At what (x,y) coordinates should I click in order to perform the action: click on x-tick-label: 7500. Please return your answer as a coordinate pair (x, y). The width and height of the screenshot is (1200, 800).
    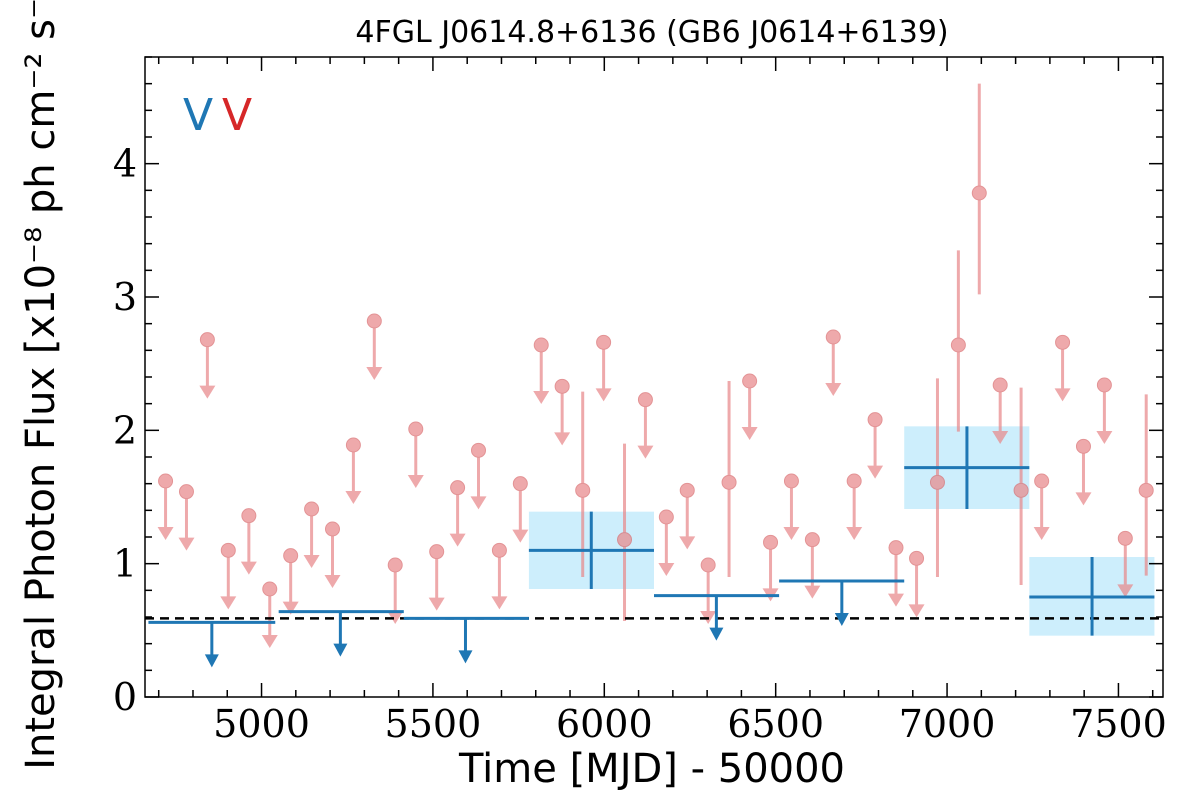
    Looking at the image, I should click on (1118, 724).